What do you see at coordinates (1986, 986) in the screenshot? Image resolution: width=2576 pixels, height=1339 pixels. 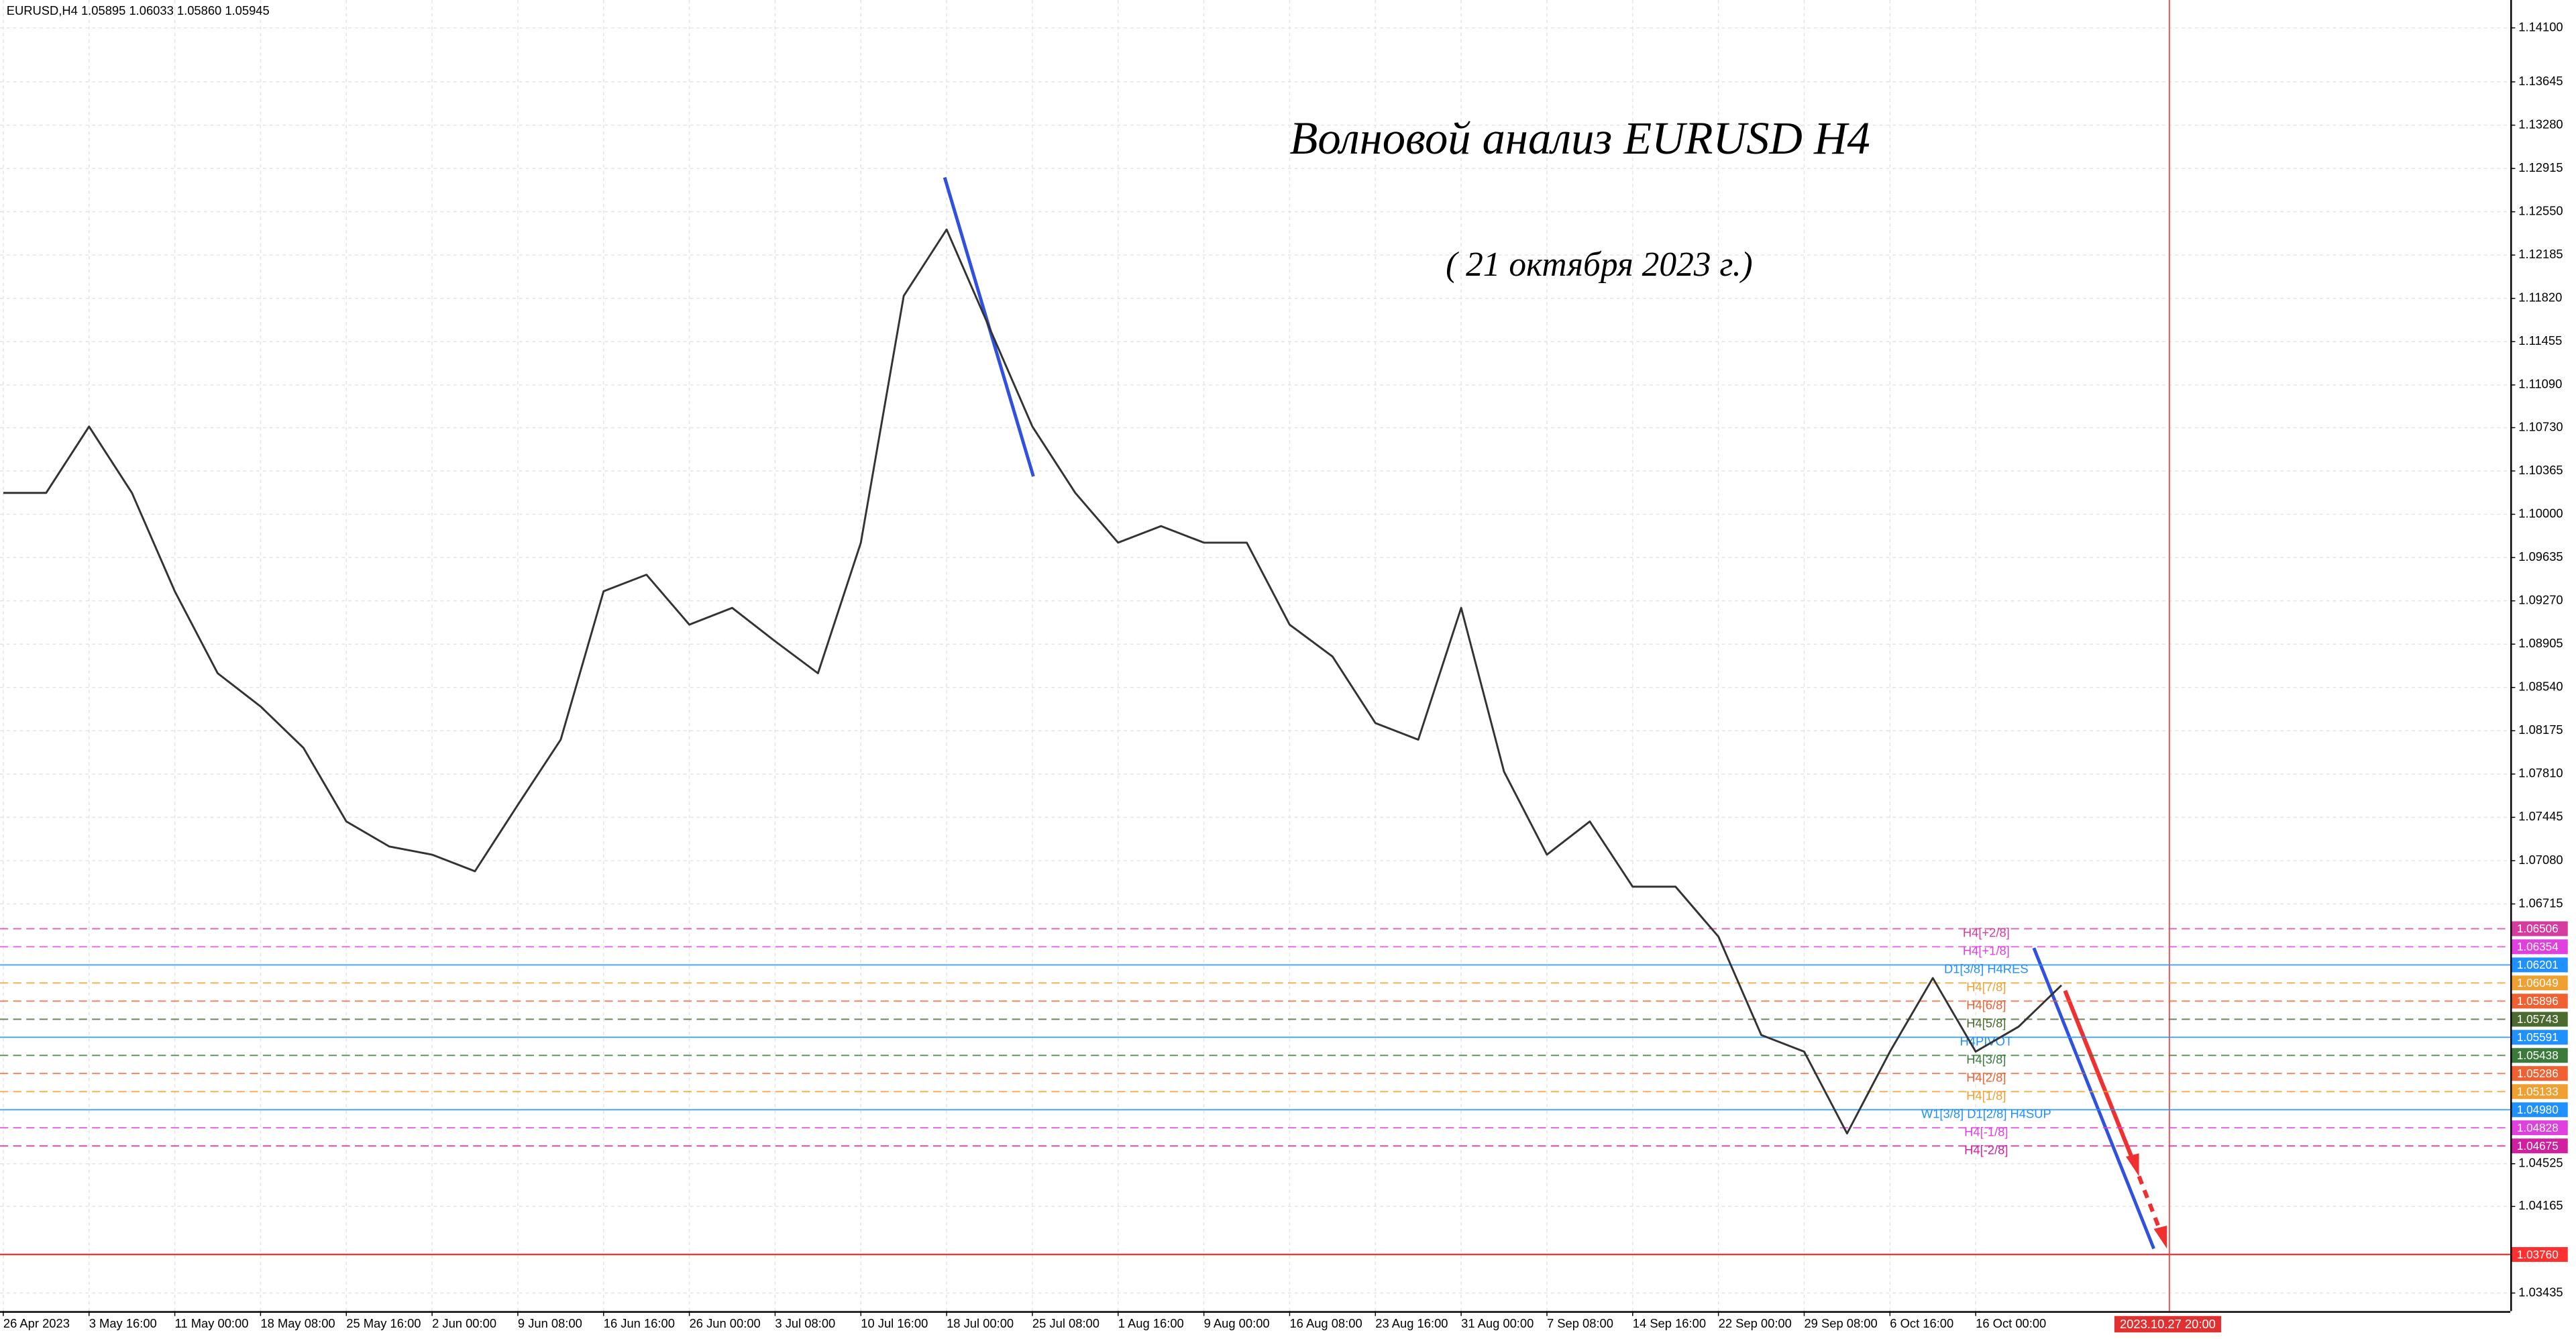 I see `level-name: H4[7/8]` at bounding box center [1986, 986].